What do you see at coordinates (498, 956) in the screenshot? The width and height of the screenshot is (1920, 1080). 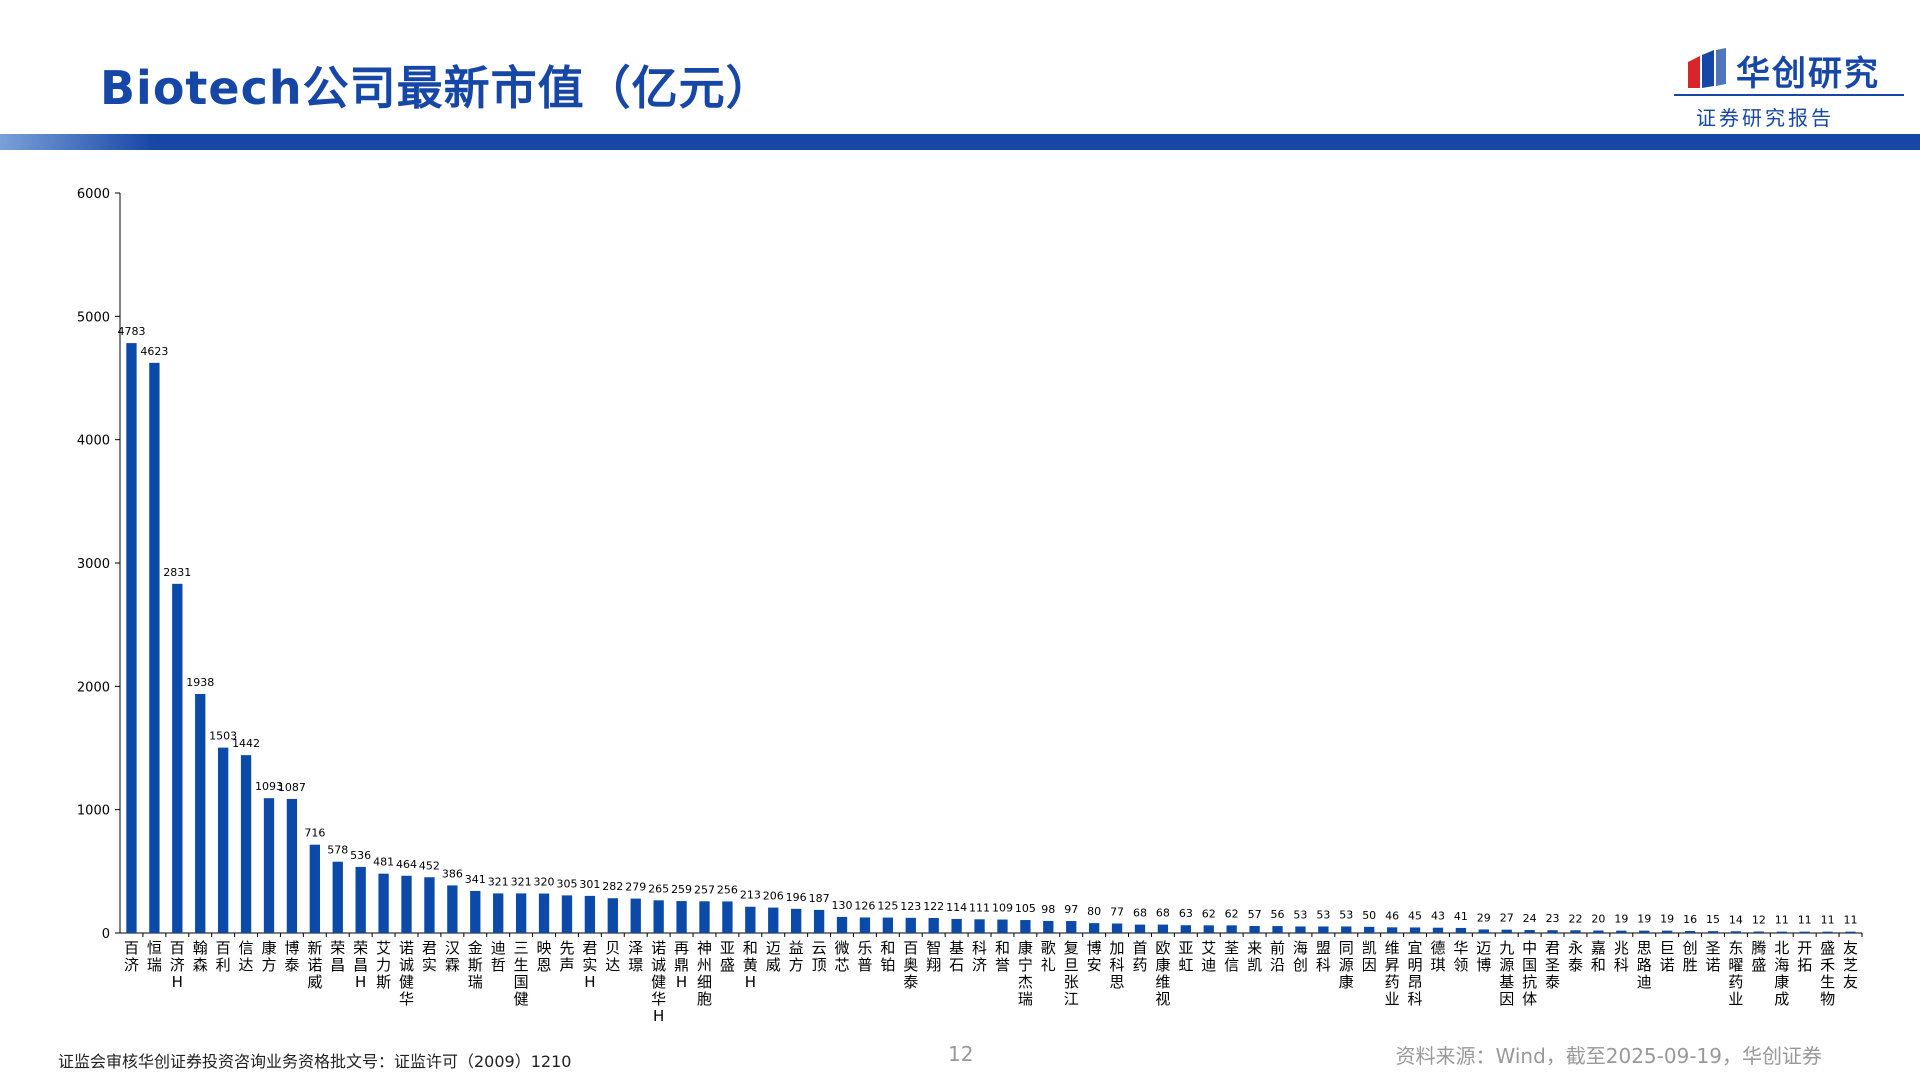 I see `x-tick-label: 迪哲` at bounding box center [498, 956].